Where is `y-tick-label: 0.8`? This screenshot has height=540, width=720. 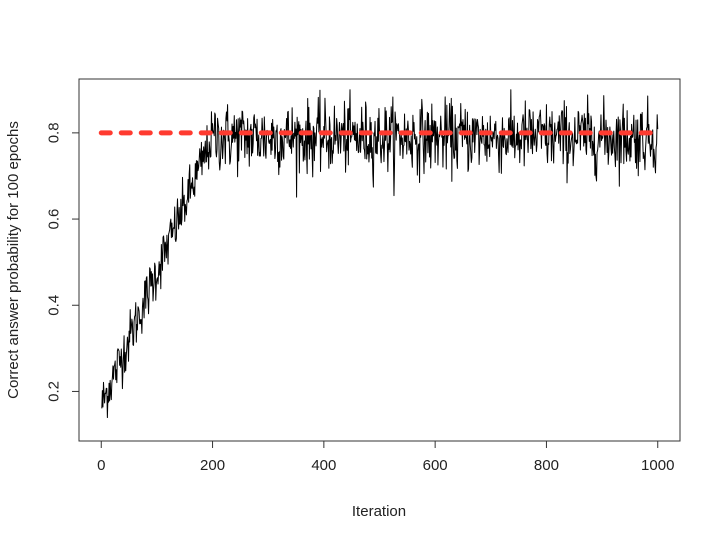
y-tick-label: 0.8 is located at coordinates (54, 132).